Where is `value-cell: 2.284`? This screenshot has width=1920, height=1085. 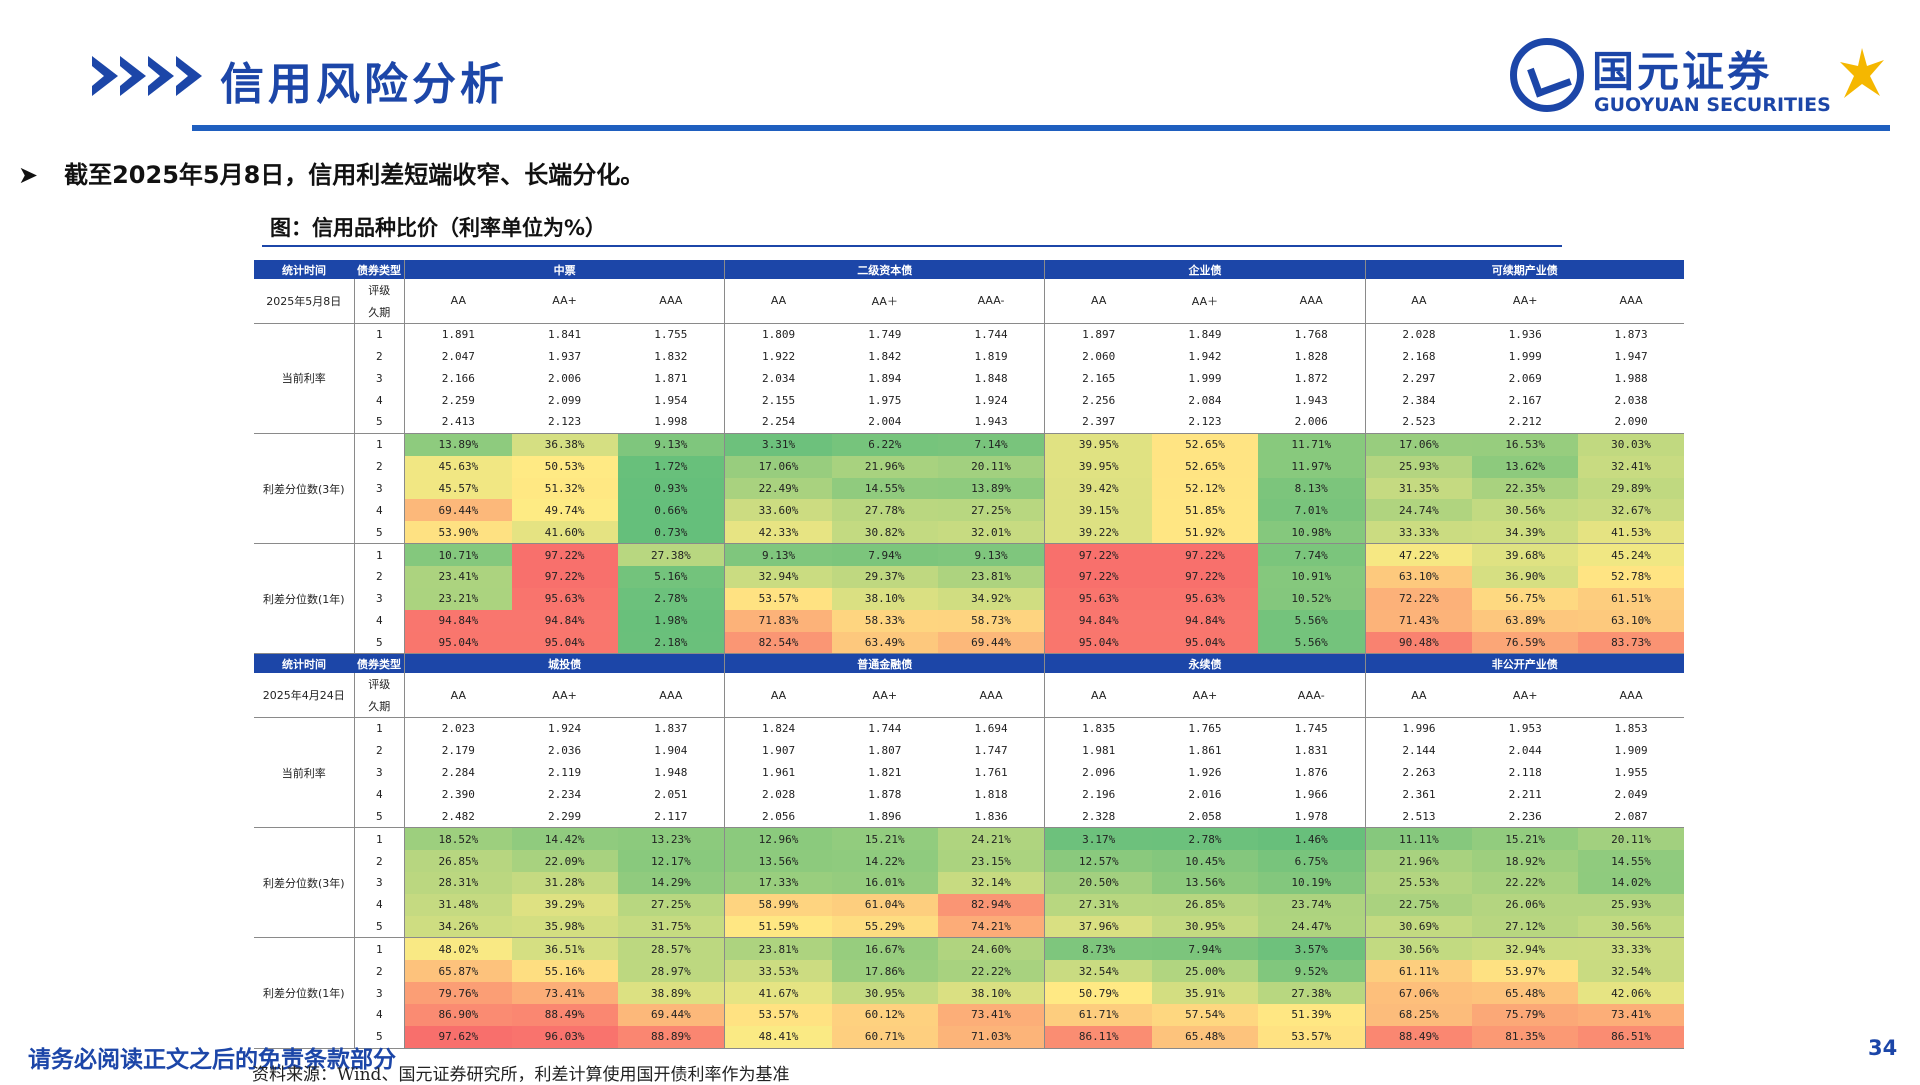 value-cell: 2.284 is located at coordinates (457, 772).